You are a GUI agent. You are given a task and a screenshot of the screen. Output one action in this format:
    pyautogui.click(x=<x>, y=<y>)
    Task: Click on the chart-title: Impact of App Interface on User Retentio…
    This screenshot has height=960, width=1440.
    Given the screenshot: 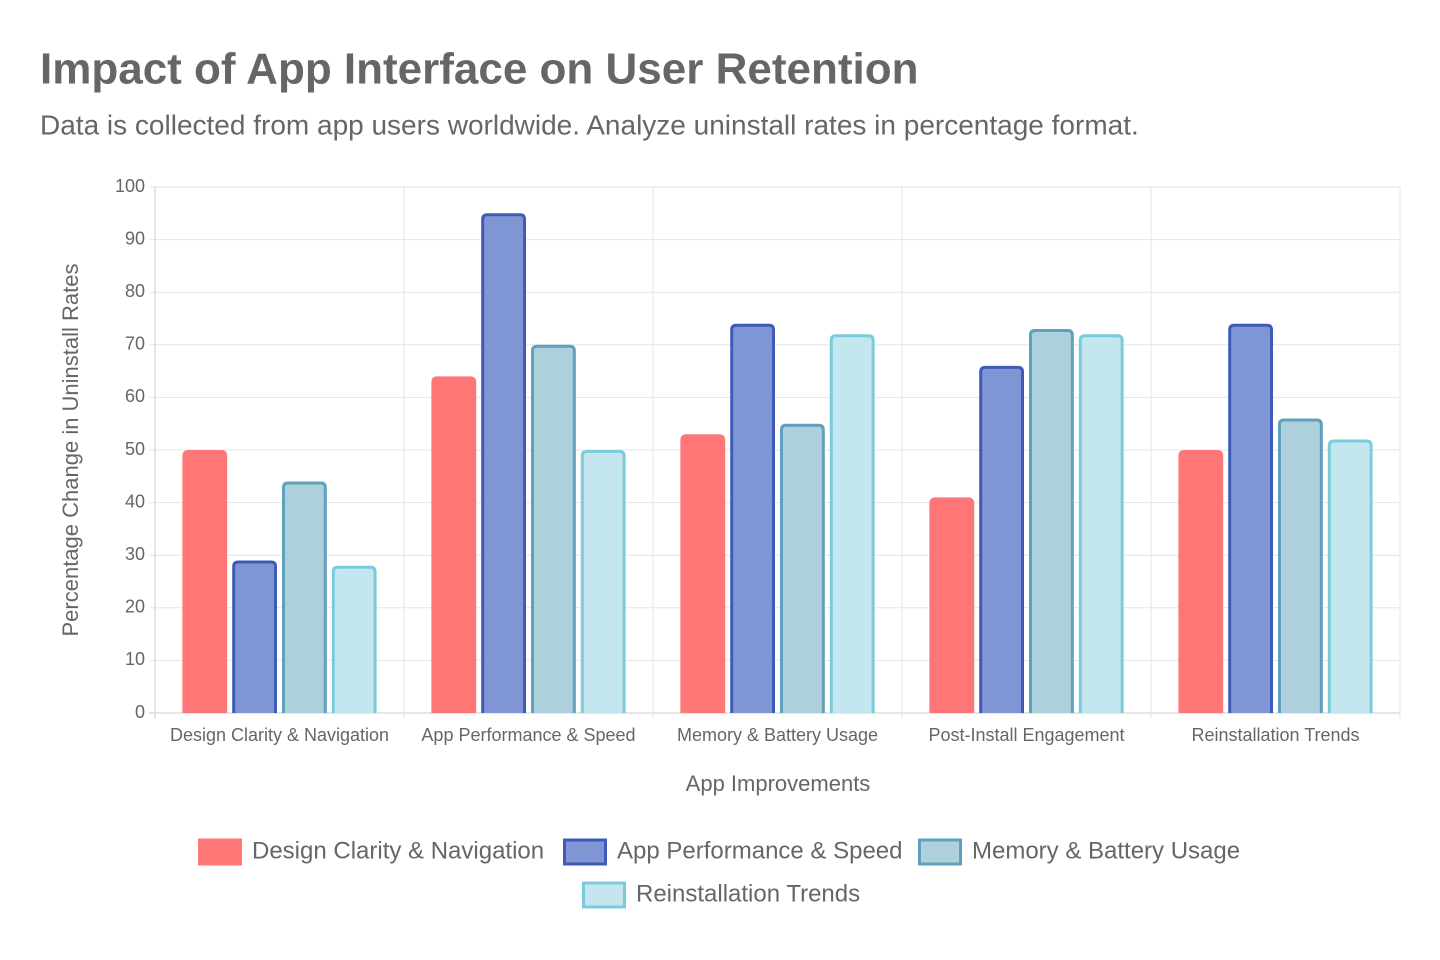 What is the action you would take?
    pyautogui.click(x=479, y=69)
    